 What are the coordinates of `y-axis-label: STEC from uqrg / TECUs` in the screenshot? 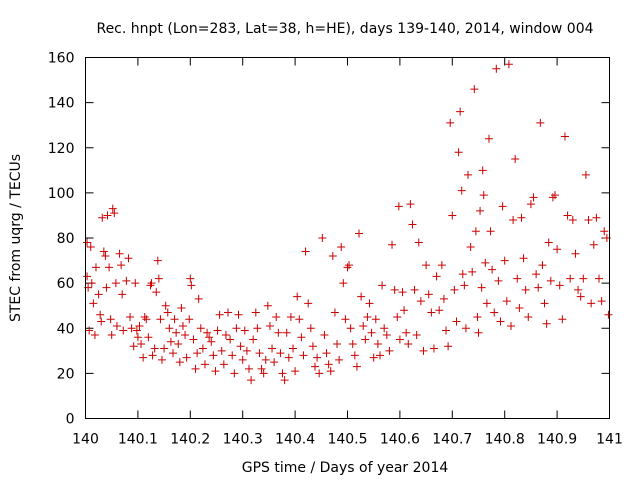 It's located at (16, 238).